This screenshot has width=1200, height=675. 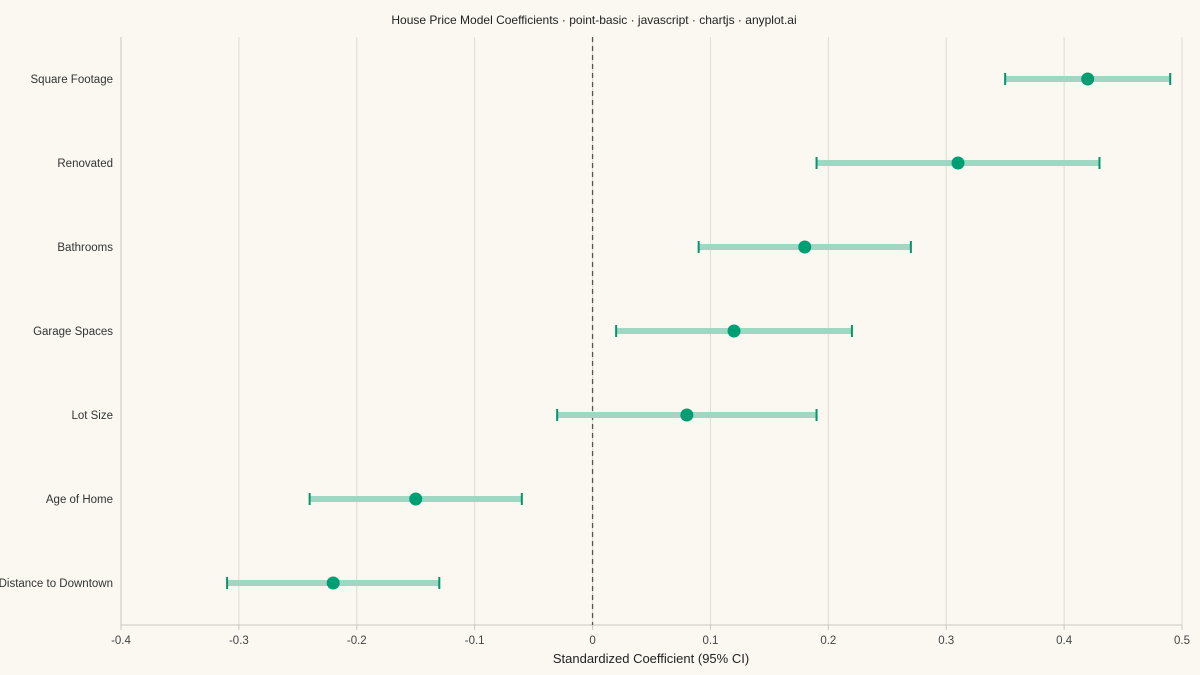 I want to click on x-tick-label: 0.5, so click(x=1182, y=641).